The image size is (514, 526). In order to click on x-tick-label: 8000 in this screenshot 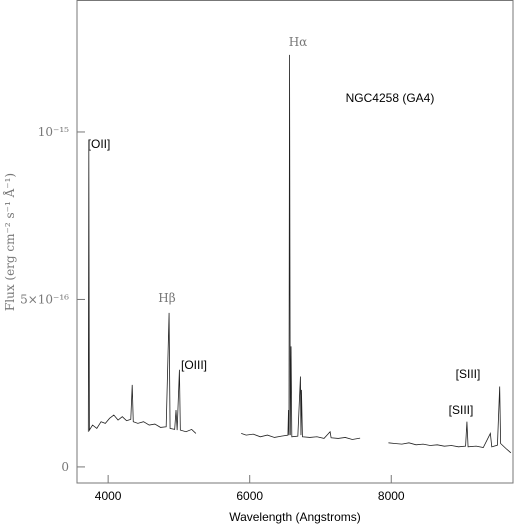, I will do `click(391, 496)`.